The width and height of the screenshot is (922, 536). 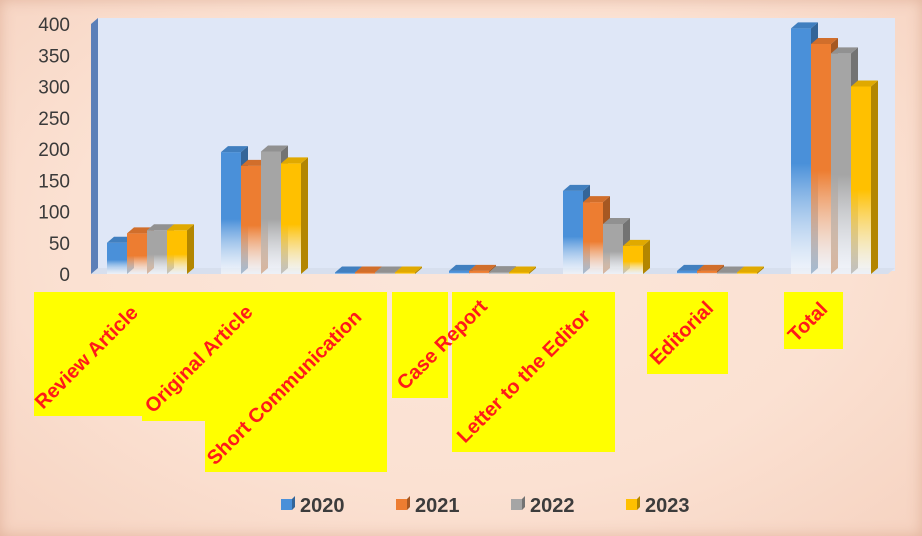 I want to click on y-axis-wall, so click(x=94, y=146).